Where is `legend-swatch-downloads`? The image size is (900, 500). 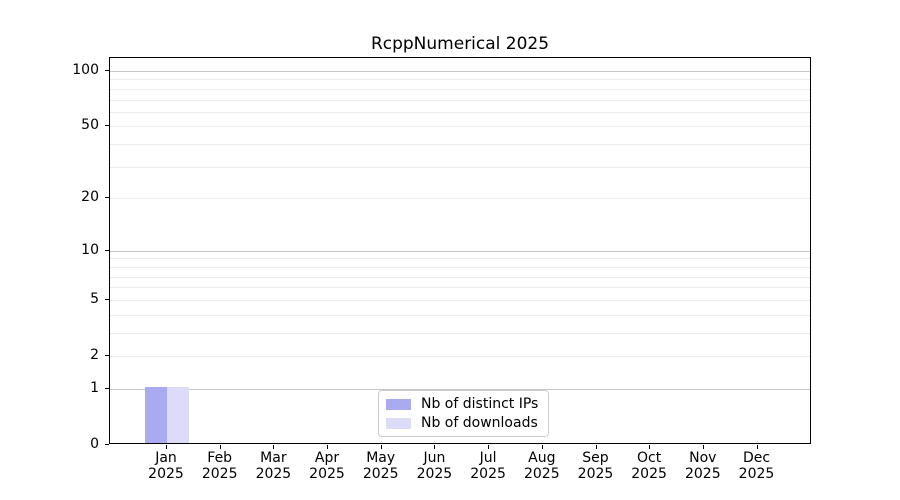
legend-swatch-downloads is located at coordinates (398, 423).